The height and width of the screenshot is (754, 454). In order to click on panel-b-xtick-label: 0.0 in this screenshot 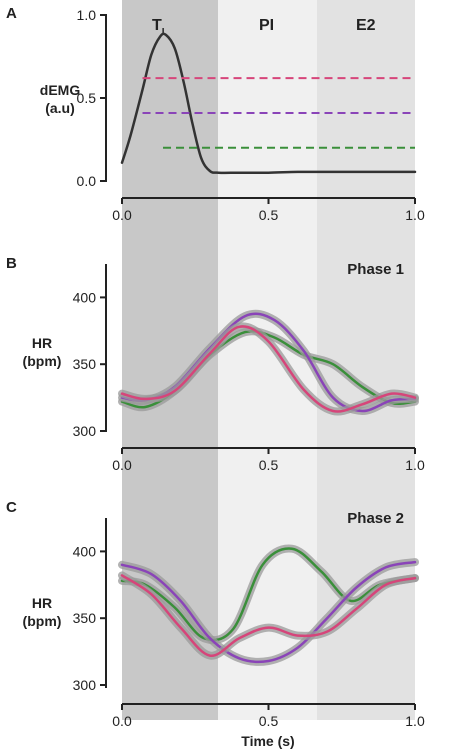, I will do `click(122, 465)`.